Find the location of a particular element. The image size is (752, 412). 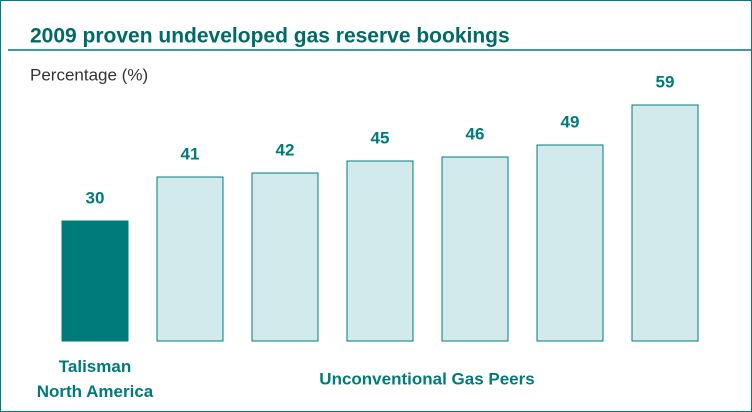

value-label: 45 is located at coordinates (380, 137).